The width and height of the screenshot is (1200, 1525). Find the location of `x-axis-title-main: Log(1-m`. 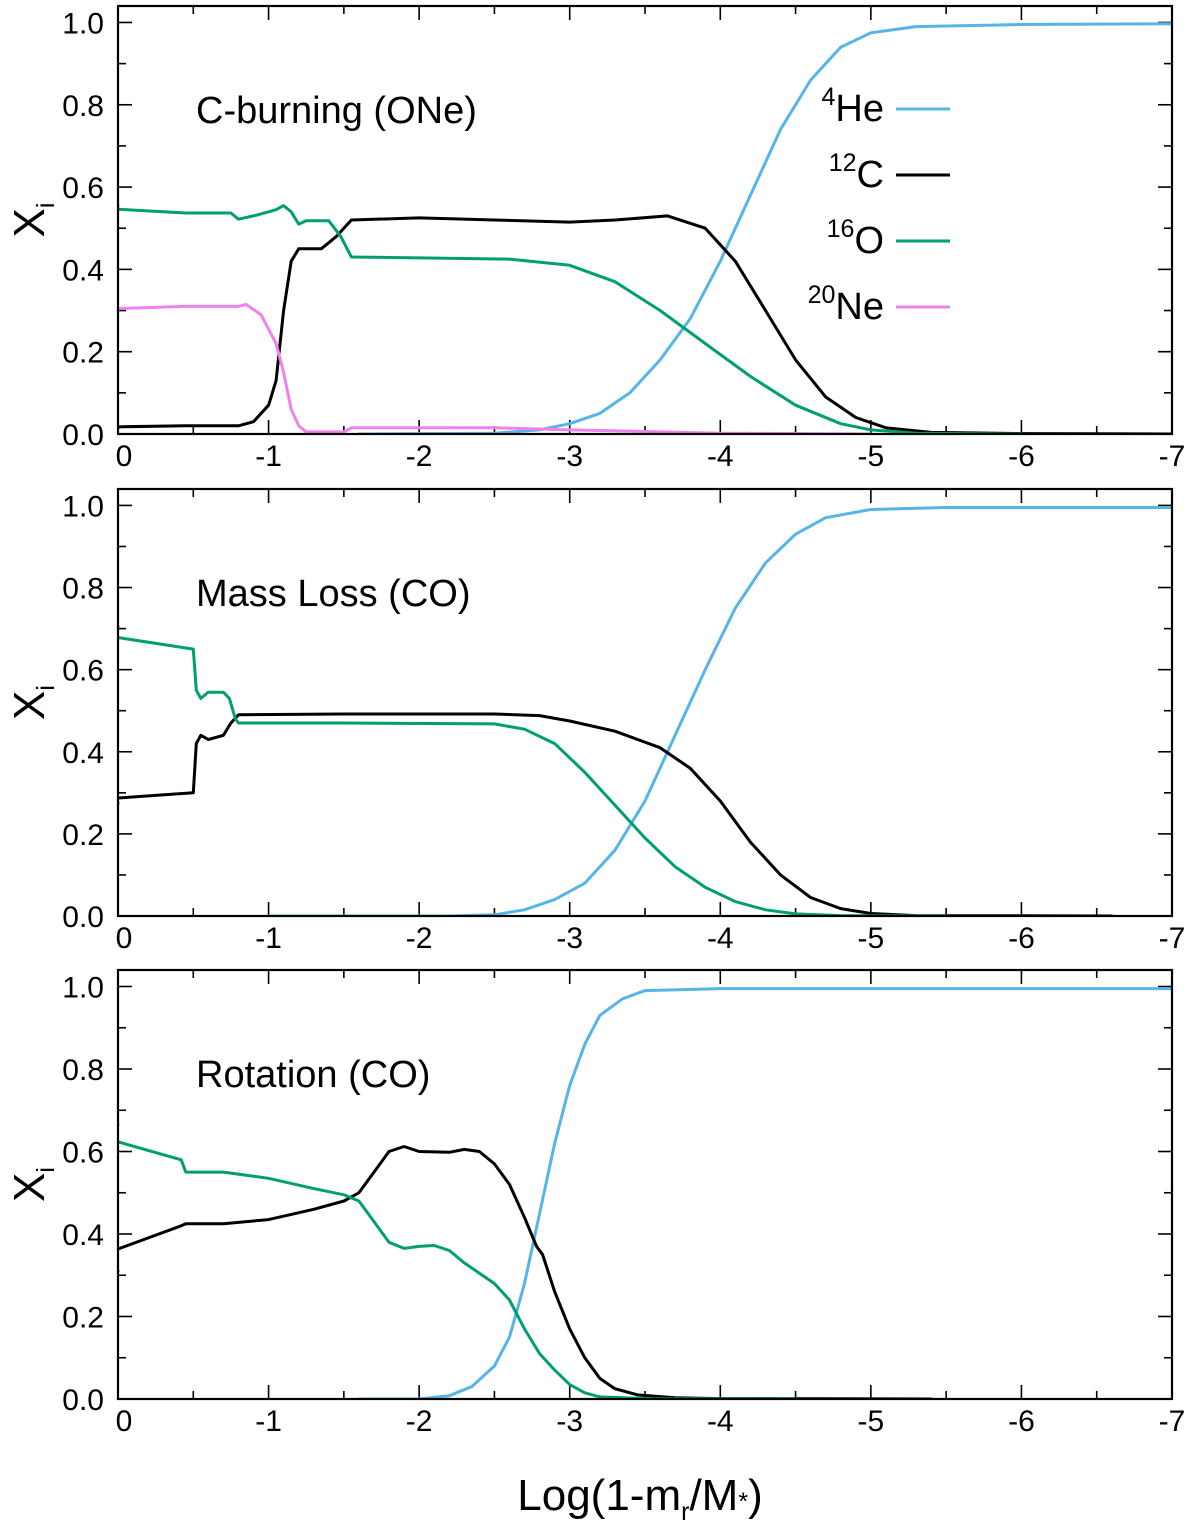

x-axis-title-main: Log(1-m is located at coordinates (599, 1495).